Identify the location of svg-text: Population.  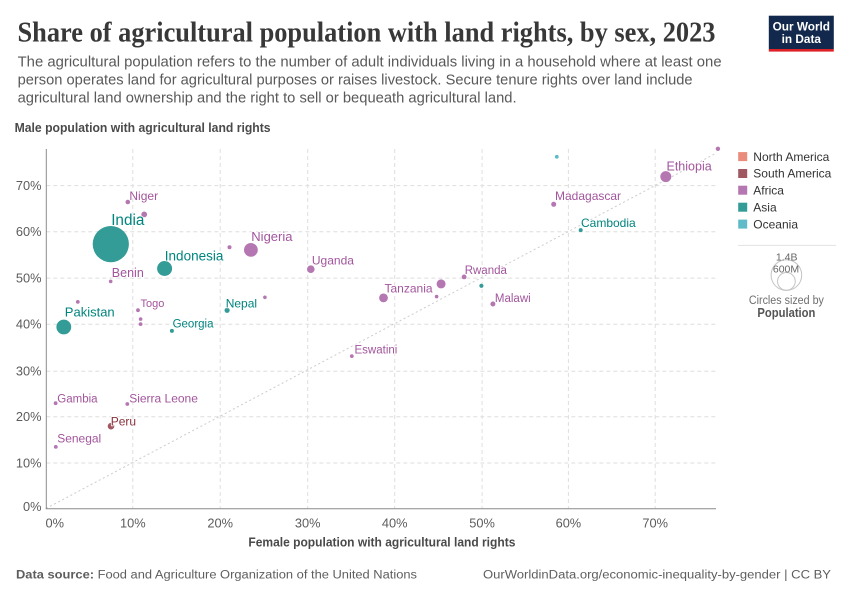
(786, 313).